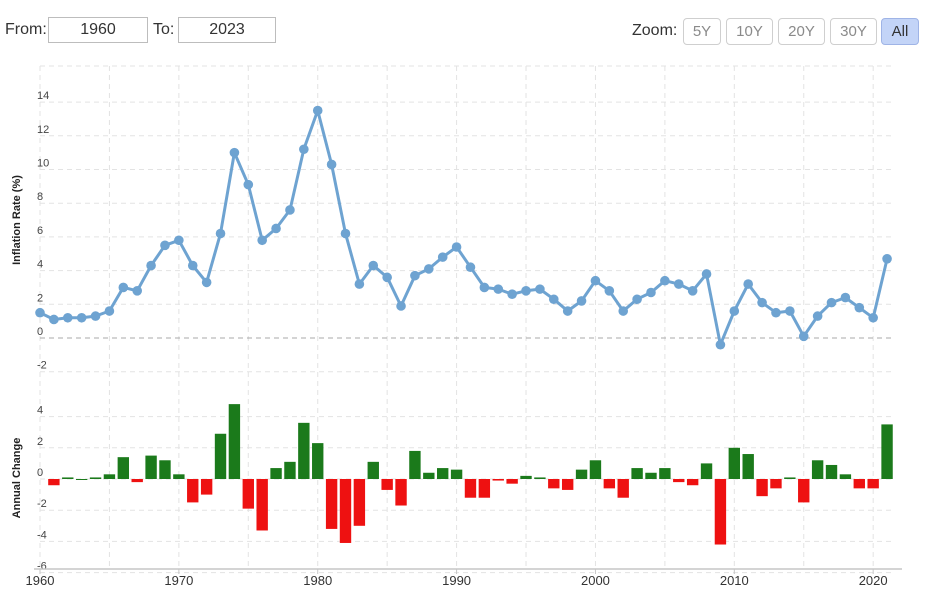  Describe the element at coordinates (43, 130) in the screenshot. I see `y-tick-label: 12` at that location.